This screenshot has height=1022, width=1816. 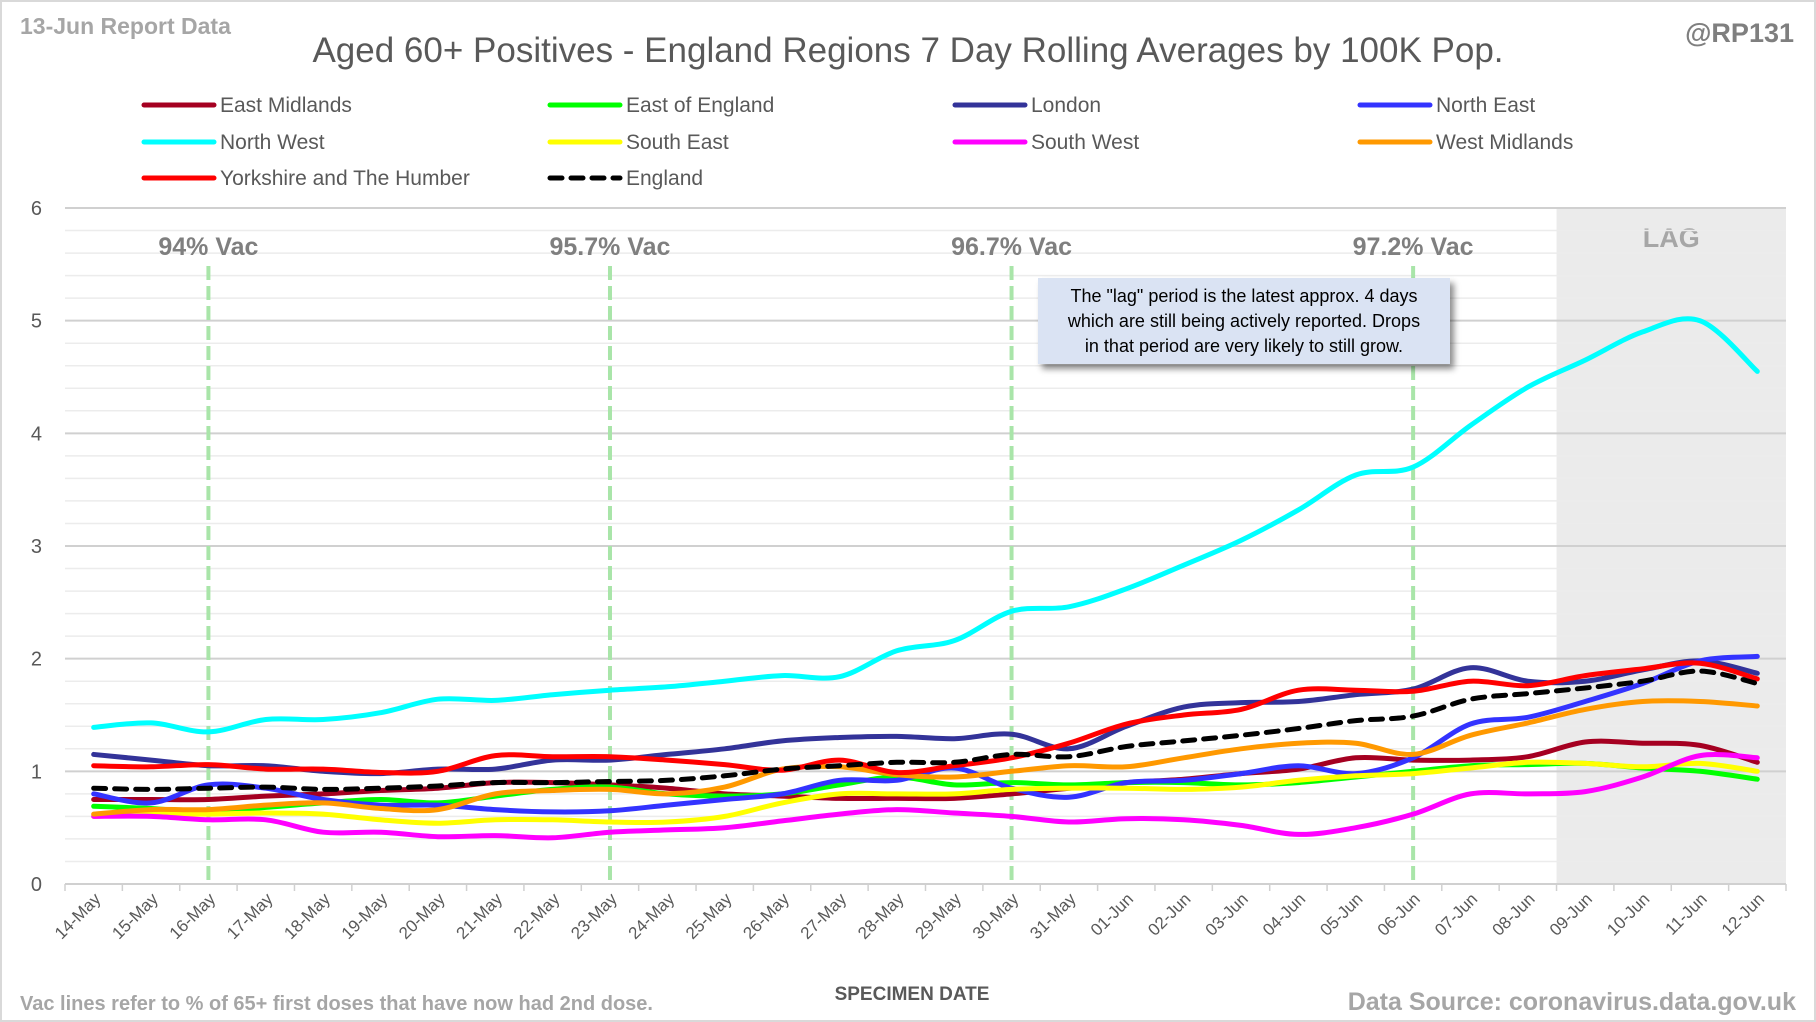 What do you see at coordinates (1572, 1002) in the screenshot?
I see `data-source: Data Source: coronavirus.data.gov.uk` at bounding box center [1572, 1002].